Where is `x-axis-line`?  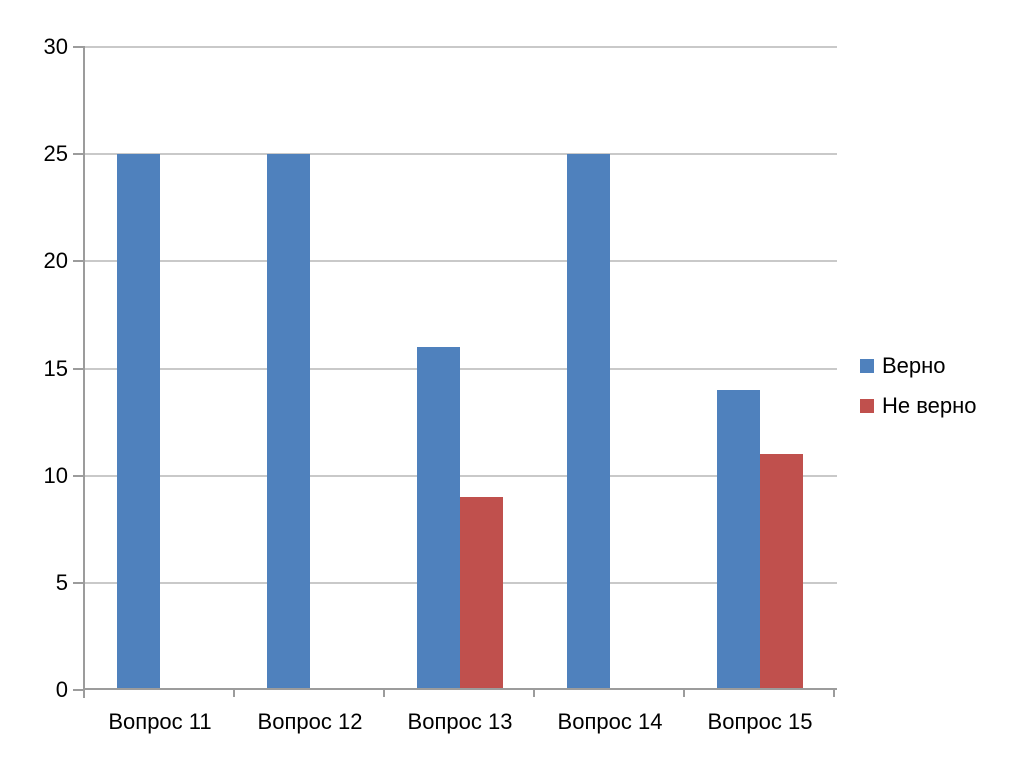 x-axis-line is located at coordinates (460, 689).